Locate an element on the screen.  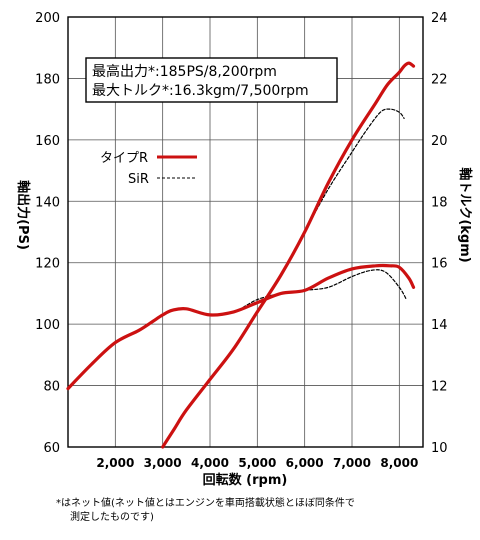
y-right-tick-label: 18 is located at coordinates (439, 202).